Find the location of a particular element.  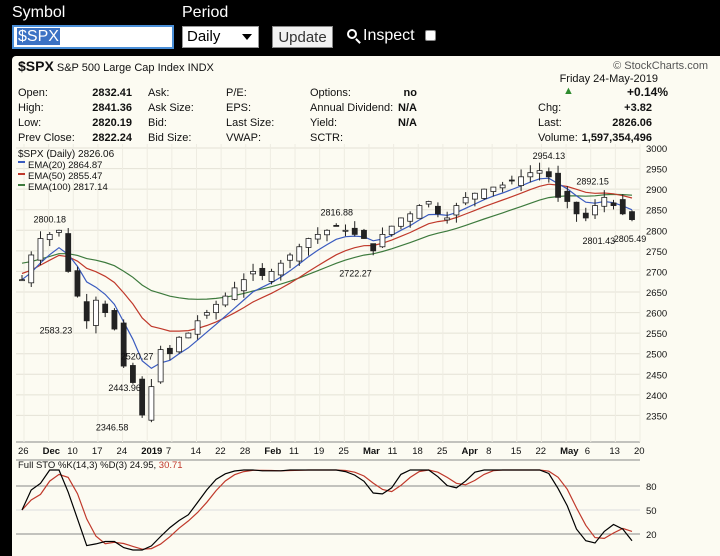

quote-label: Ask Size: is located at coordinates (171, 108).